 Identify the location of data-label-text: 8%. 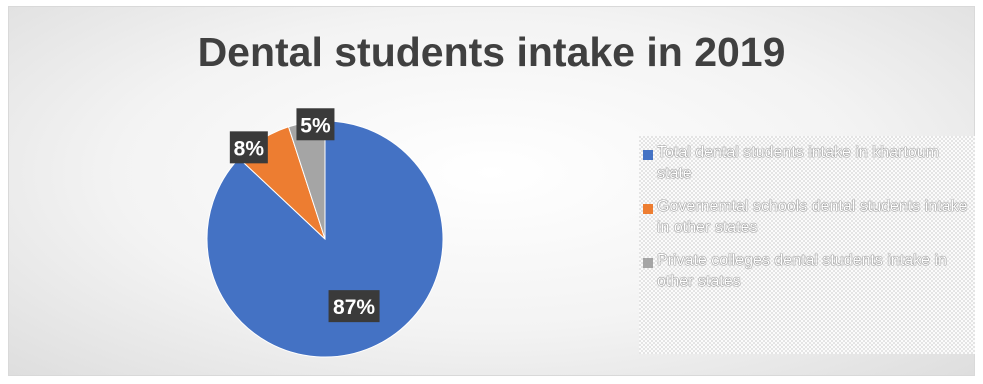
(249, 148).